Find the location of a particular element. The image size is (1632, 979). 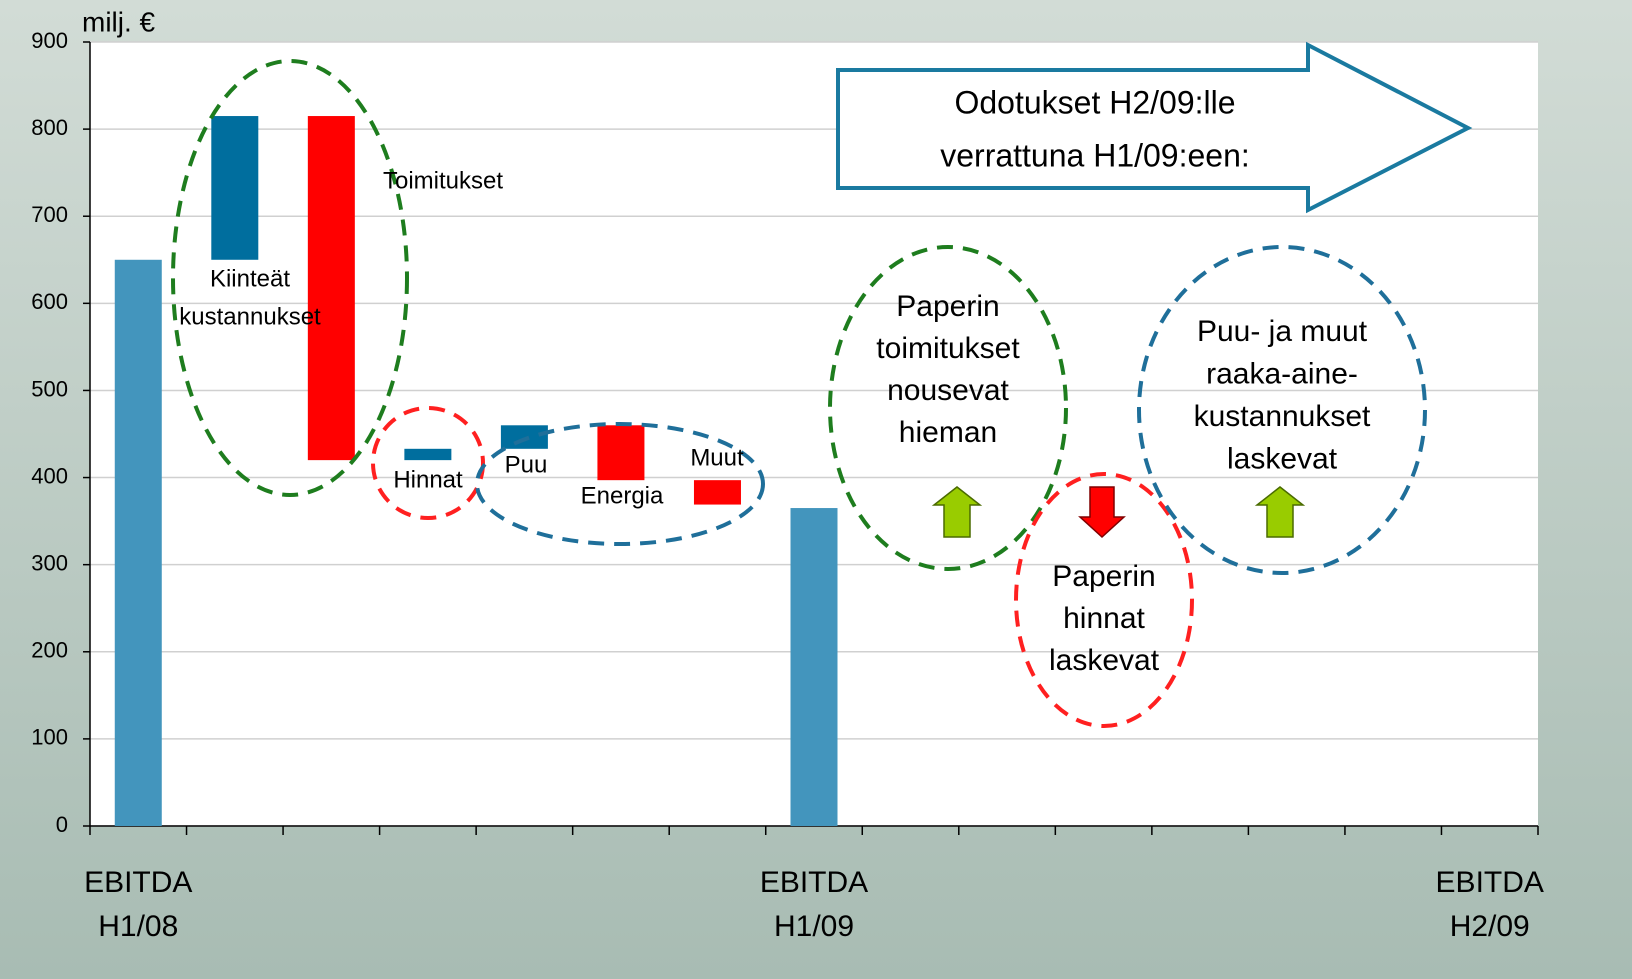

x-tick-label: H2/09 is located at coordinates (1490, 926).